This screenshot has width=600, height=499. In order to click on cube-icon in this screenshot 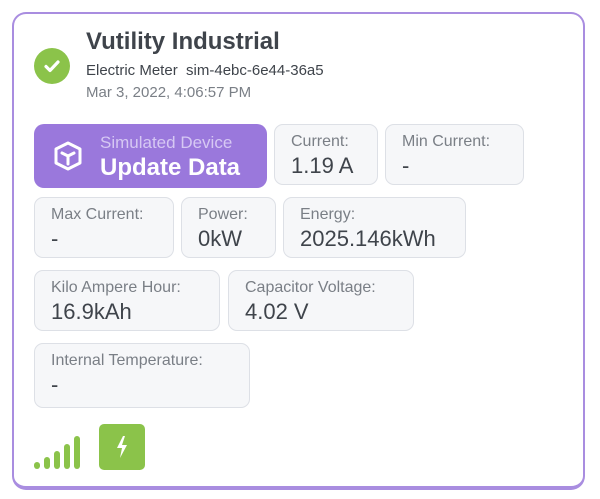, I will do `click(68, 156)`.